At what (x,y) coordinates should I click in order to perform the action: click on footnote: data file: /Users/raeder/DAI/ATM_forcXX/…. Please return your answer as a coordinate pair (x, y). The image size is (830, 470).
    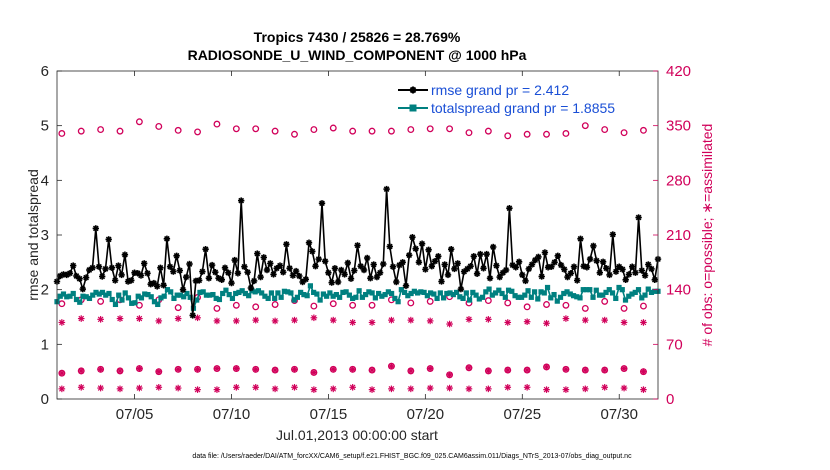
    Looking at the image, I should click on (412, 456).